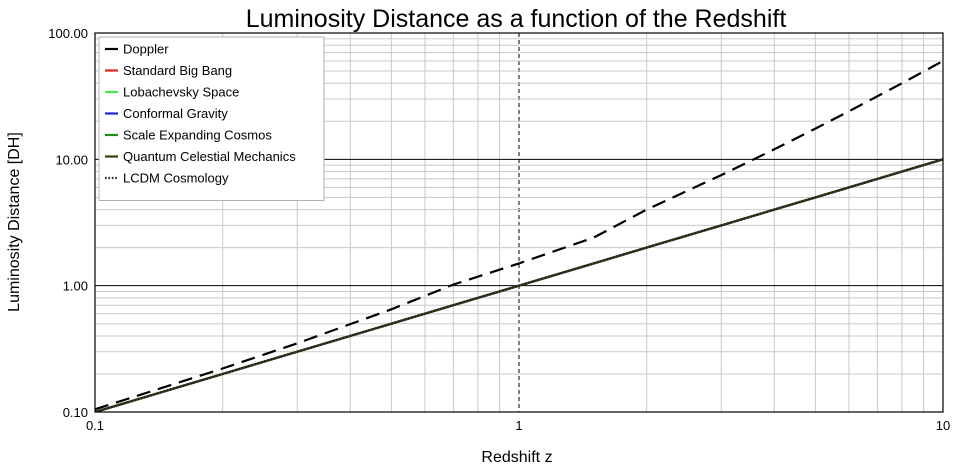  What do you see at coordinates (518, 425) in the screenshot?
I see `x-tick-label: 1` at bounding box center [518, 425].